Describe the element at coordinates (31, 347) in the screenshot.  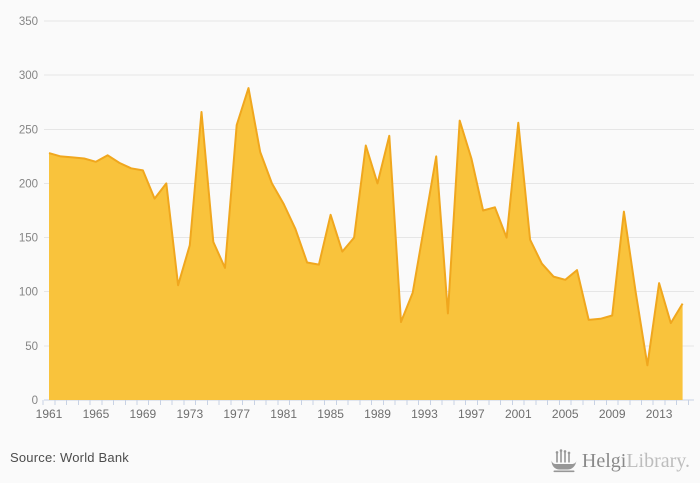
I see `y-axis-label: 50` at that location.